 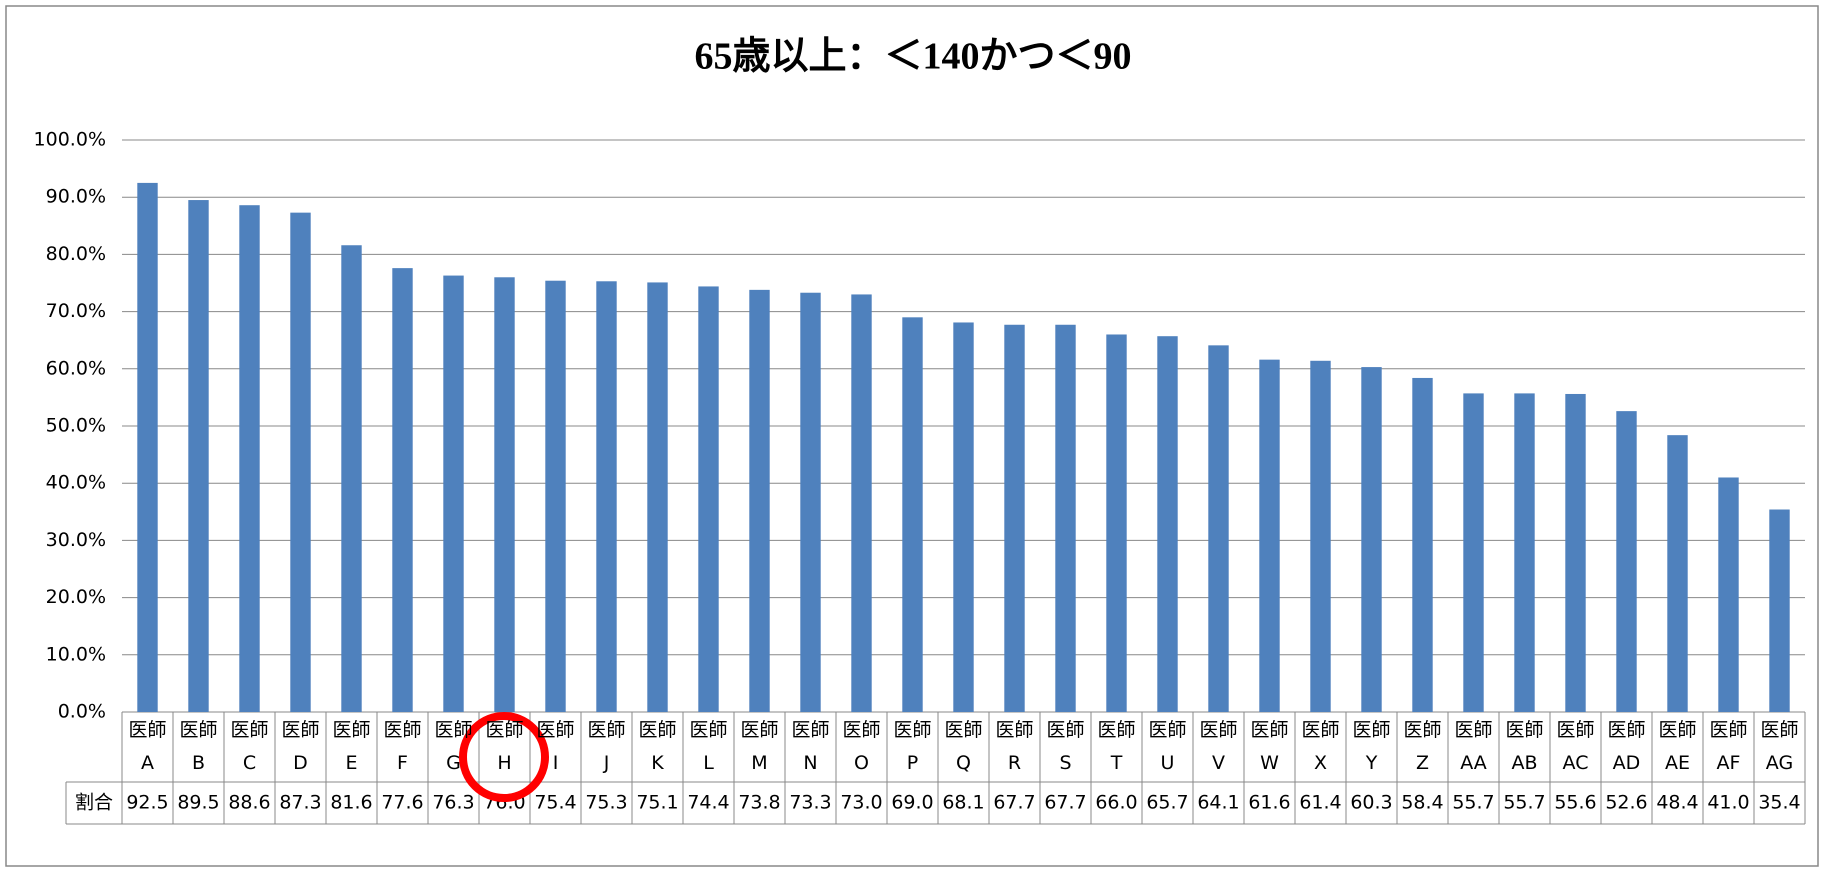 I want to click on y-tick-label: 90.0%, so click(x=76, y=197).